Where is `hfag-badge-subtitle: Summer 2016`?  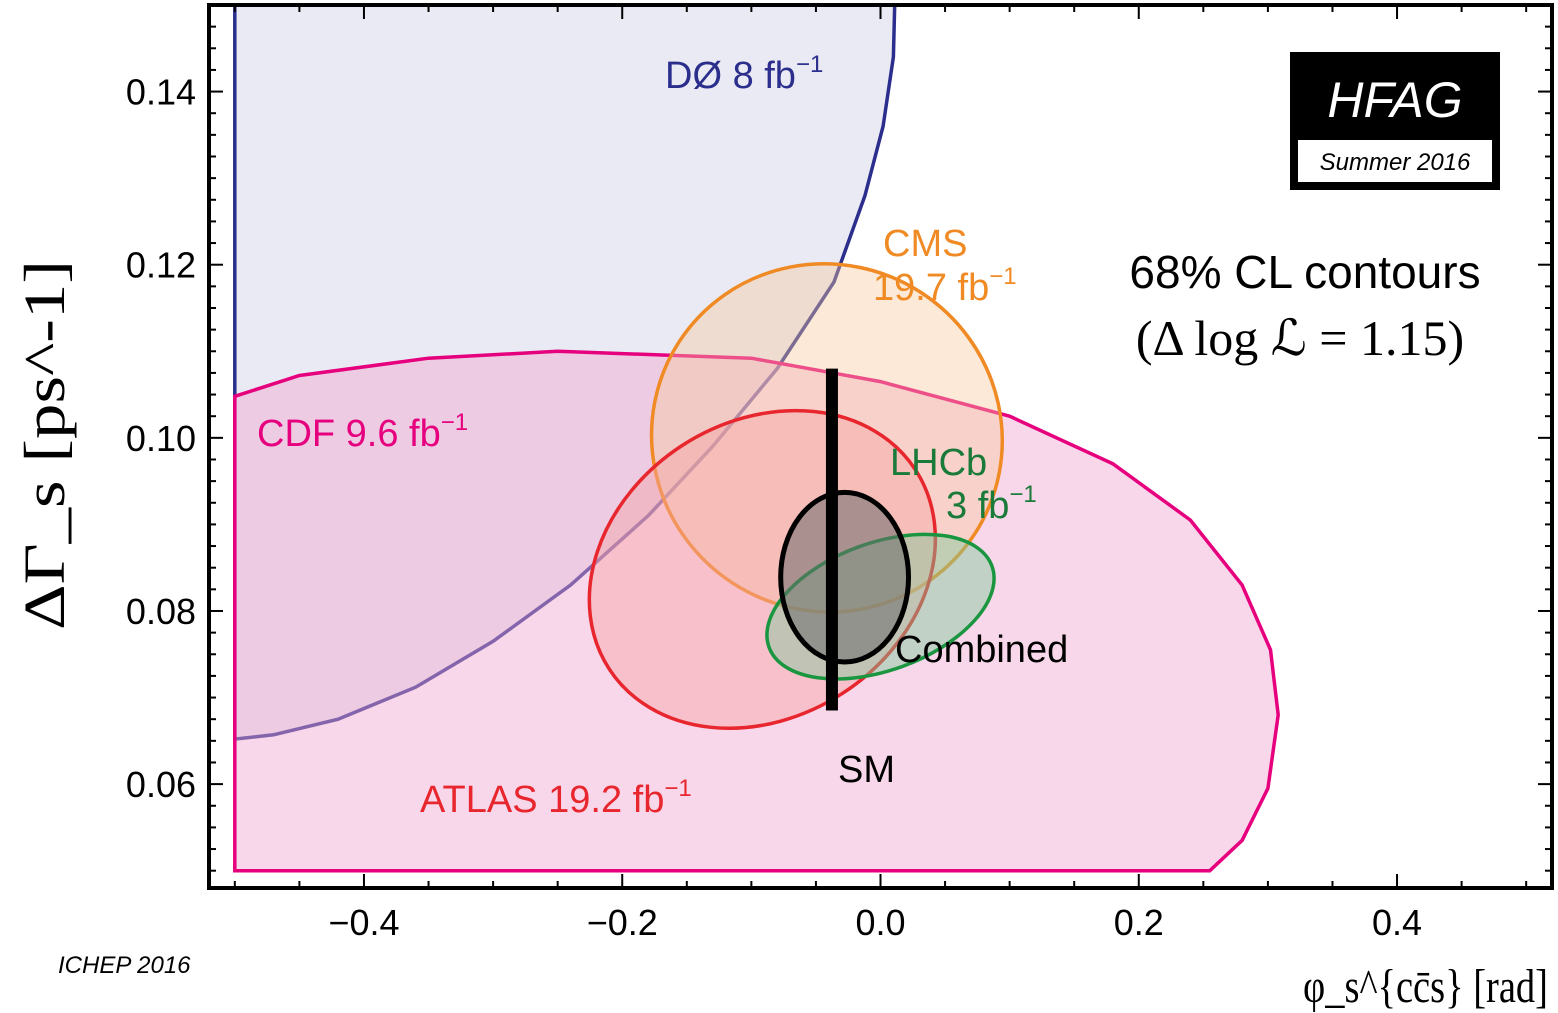 hfag-badge-subtitle: Summer 2016 is located at coordinates (1395, 162).